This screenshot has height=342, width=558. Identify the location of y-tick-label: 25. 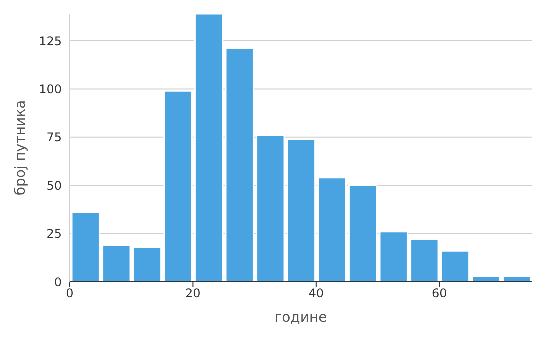
(54, 234).